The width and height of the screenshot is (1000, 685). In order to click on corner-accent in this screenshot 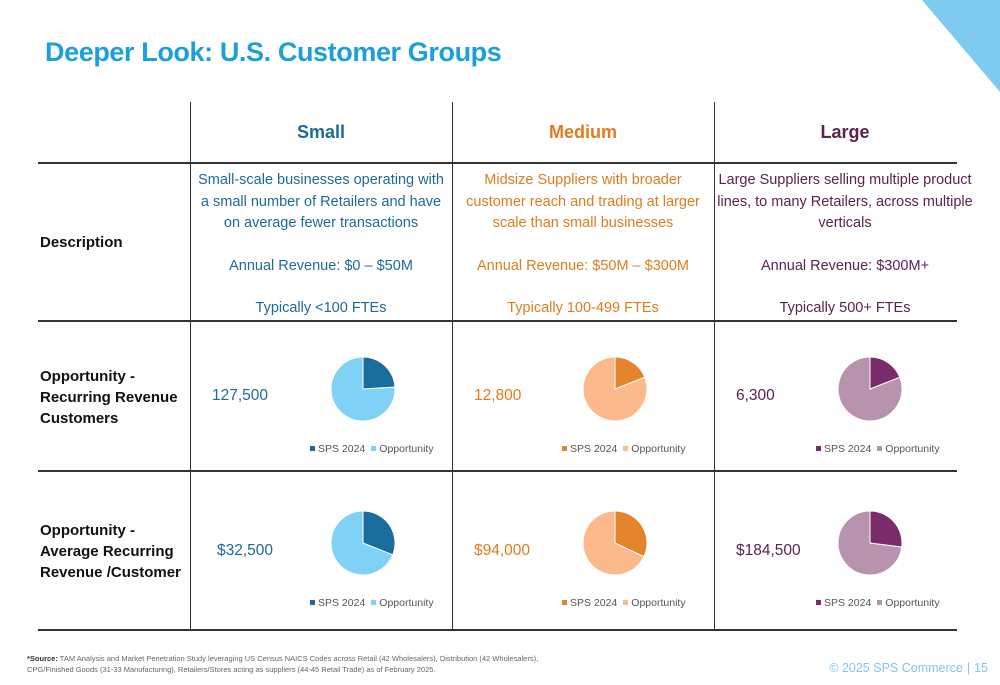, I will do `click(961, 46)`.